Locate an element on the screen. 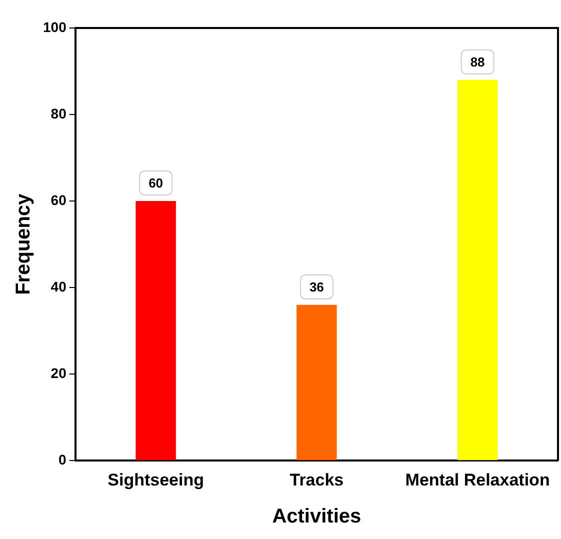 The width and height of the screenshot is (561, 539). y-axis-title: Frequency is located at coordinates (23, 243).